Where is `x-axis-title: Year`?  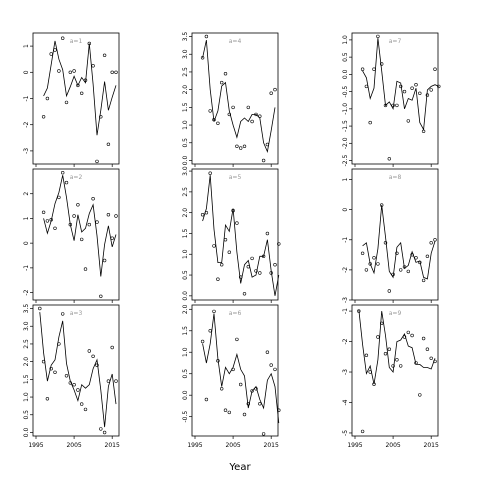
x-axis-title: Year is located at coordinates (239, 467).